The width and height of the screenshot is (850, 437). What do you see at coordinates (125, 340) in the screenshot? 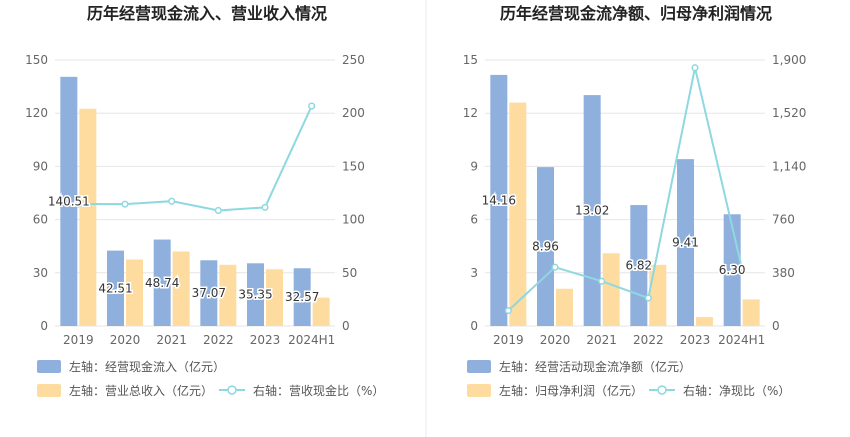
I see `chart1-x-tick-label: 2020` at bounding box center [125, 340].